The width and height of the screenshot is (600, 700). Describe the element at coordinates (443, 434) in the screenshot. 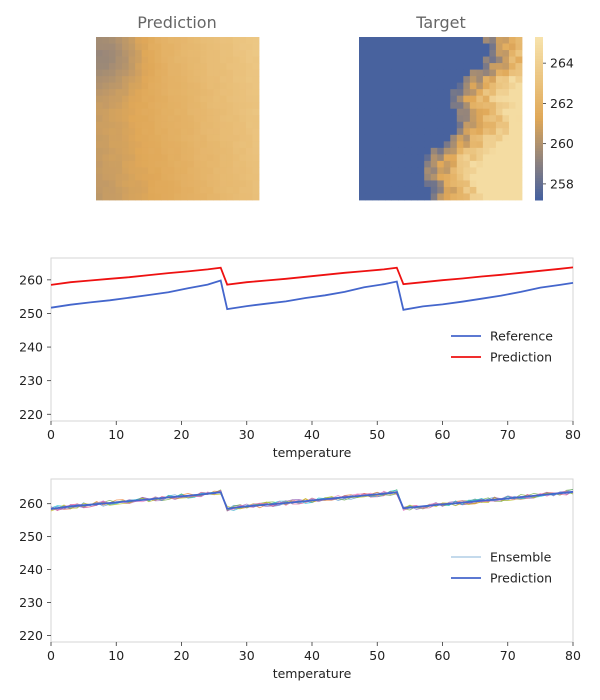

I see `x-tick-label: 60` at that location.